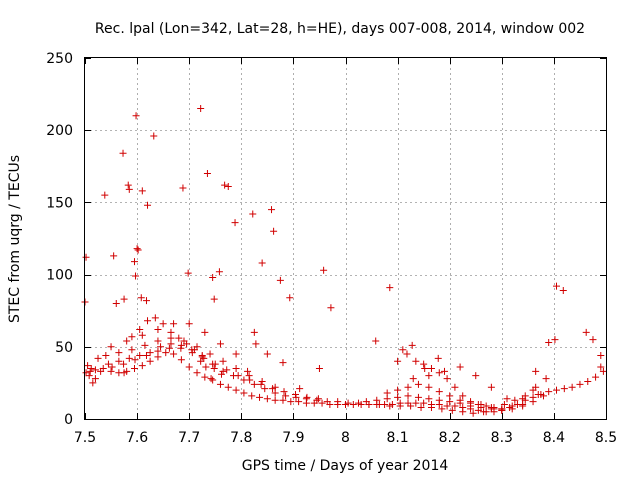 This screenshot has height=480, width=640. What do you see at coordinates (293, 438) in the screenshot?
I see `x-tick-label: 7.9` at bounding box center [293, 438].